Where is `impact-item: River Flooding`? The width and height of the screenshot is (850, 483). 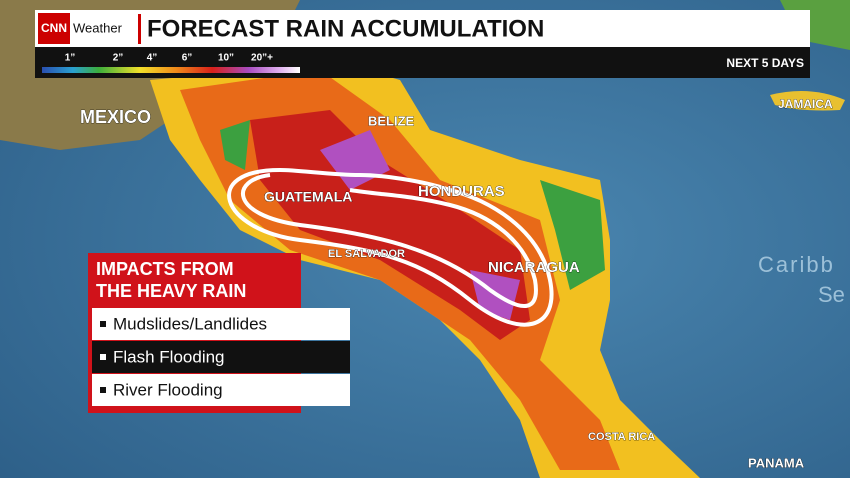 impact-item: River Flooding is located at coordinates (168, 389).